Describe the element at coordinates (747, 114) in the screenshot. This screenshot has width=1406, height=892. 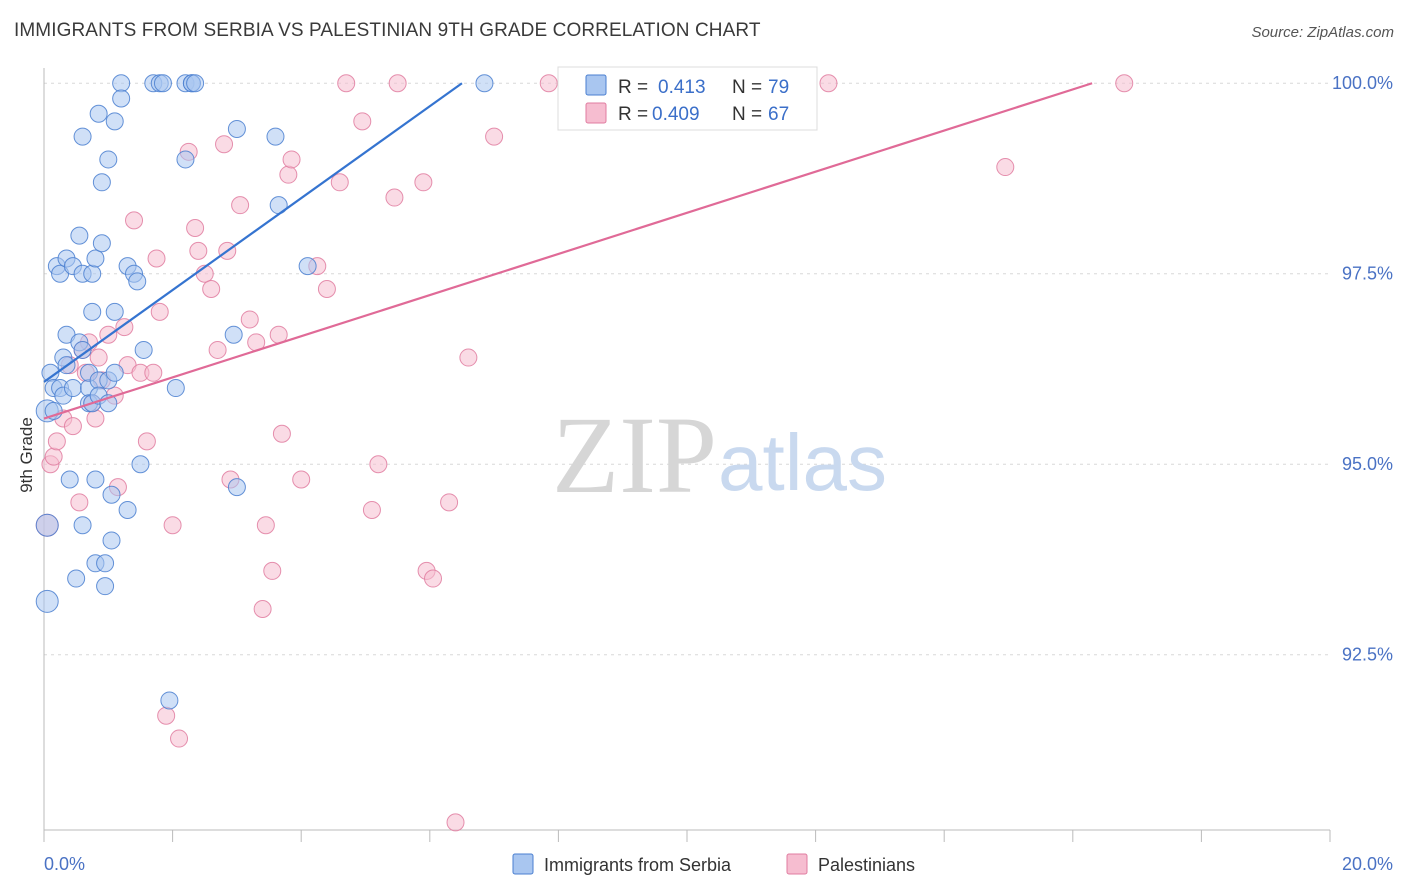
I see `stats-legend-pal-n-label: N =` at that location.